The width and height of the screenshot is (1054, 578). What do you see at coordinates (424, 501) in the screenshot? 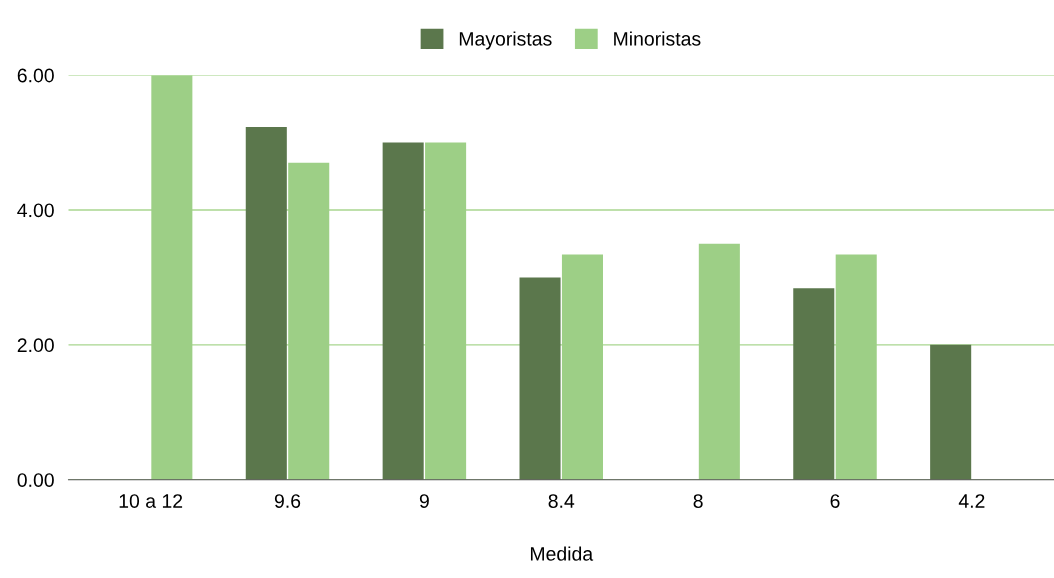
I see `x-tick-label: 9` at bounding box center [424, 501].